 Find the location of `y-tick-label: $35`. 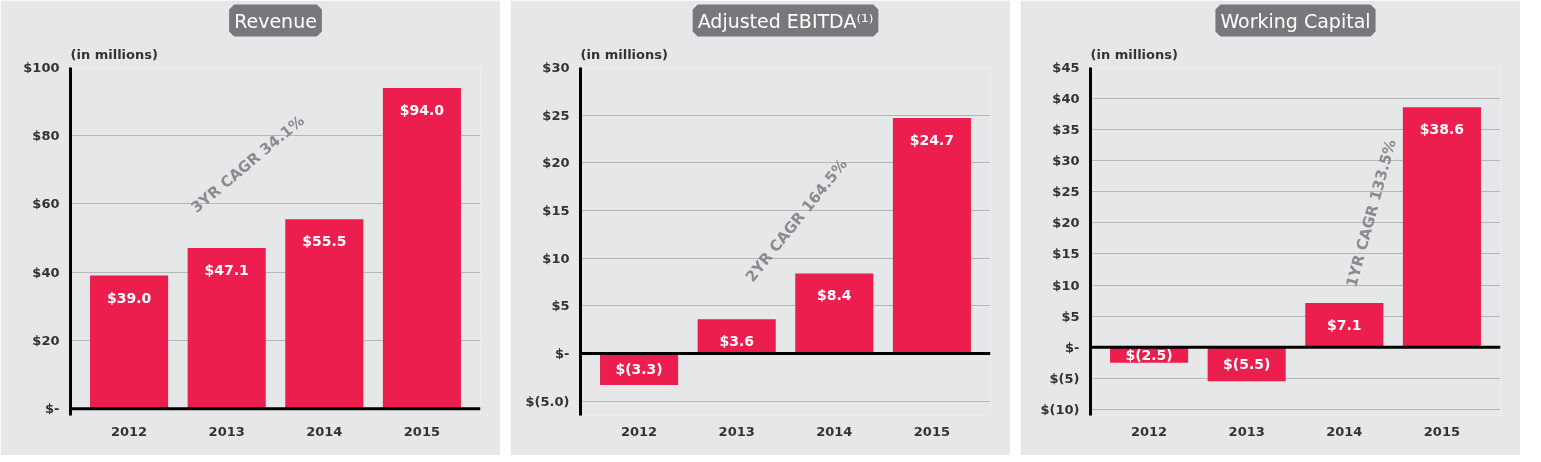

y-tick-label: $35 is located at coordinates (1066, 130).